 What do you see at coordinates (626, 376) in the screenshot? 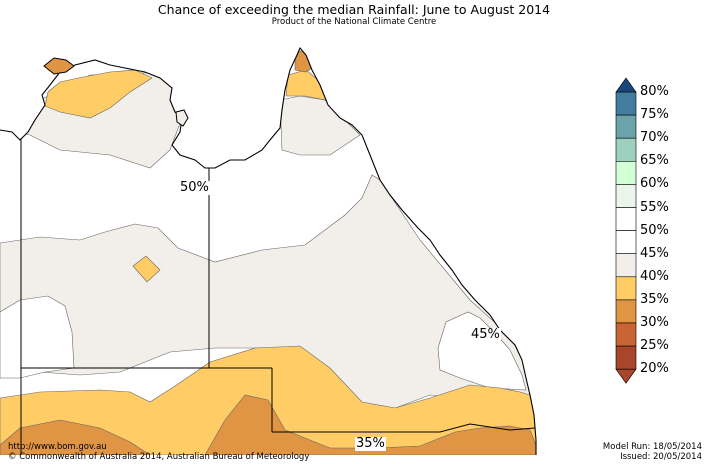
I see `legend-arrow-down` at bounding box center [626, 376].